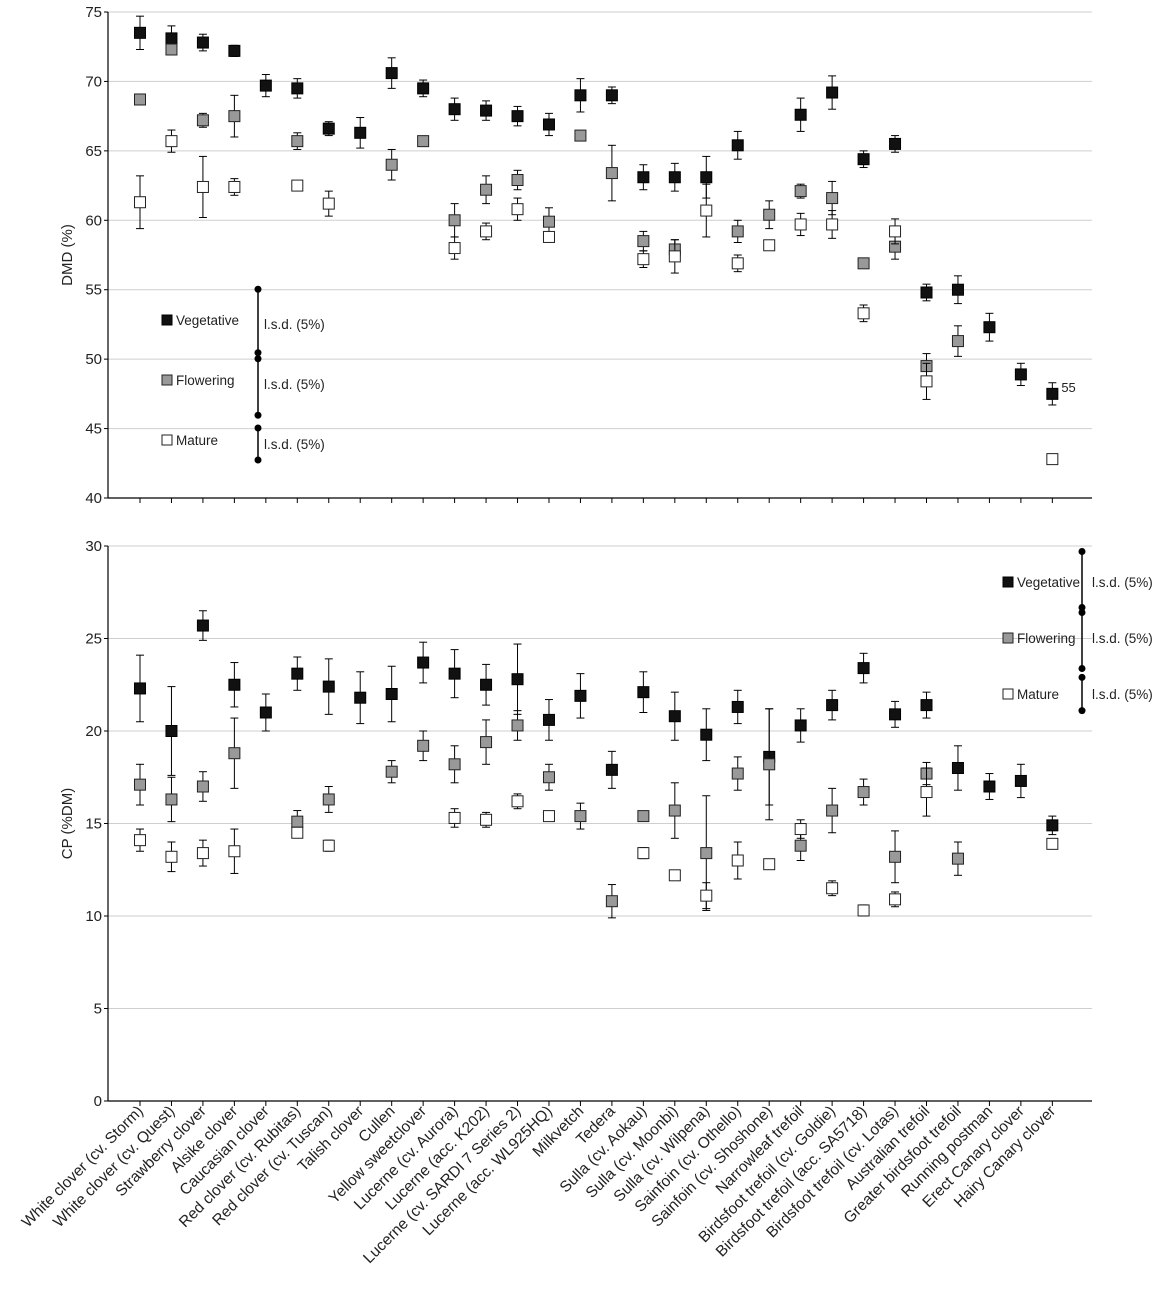 This screenshot has height=1292, width=1157. Describe the element at coordinates (596, 842) in the screenshot. I see `series-mature` at that location.